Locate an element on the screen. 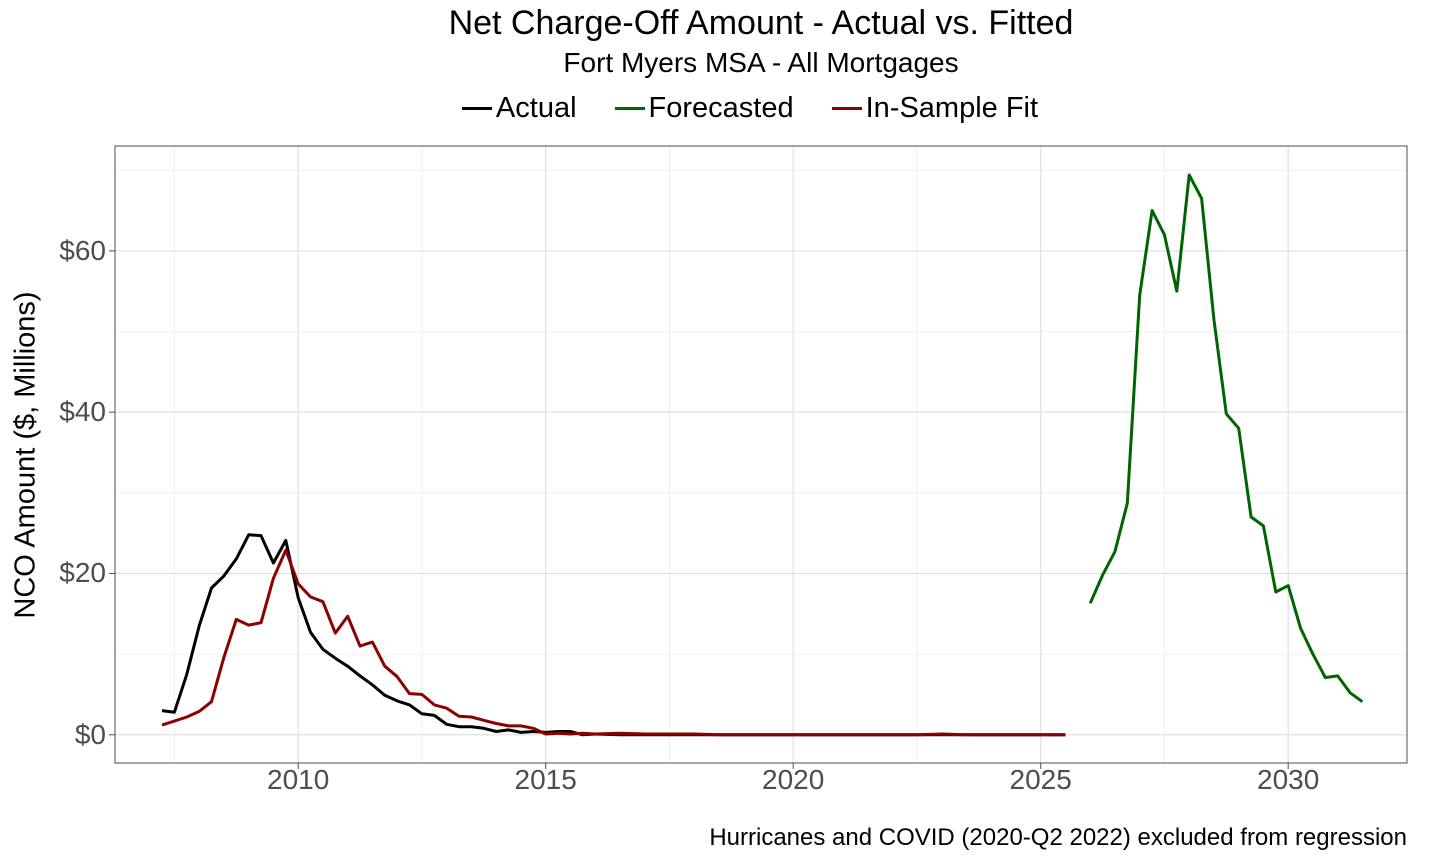 The image size is (1431, 858). legend-item-forecasted: Forecasted is located at coordinates (704, 108).